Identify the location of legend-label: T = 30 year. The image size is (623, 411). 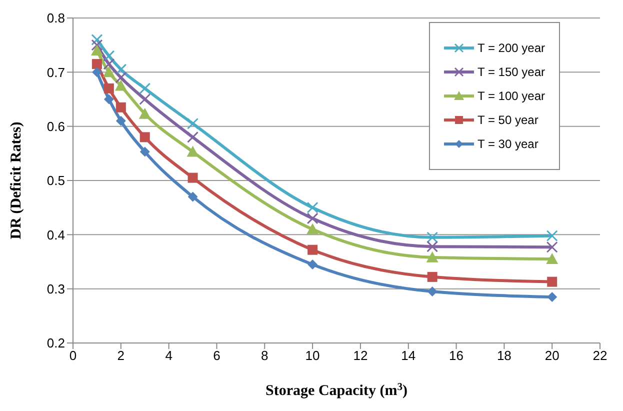
(508, 144).